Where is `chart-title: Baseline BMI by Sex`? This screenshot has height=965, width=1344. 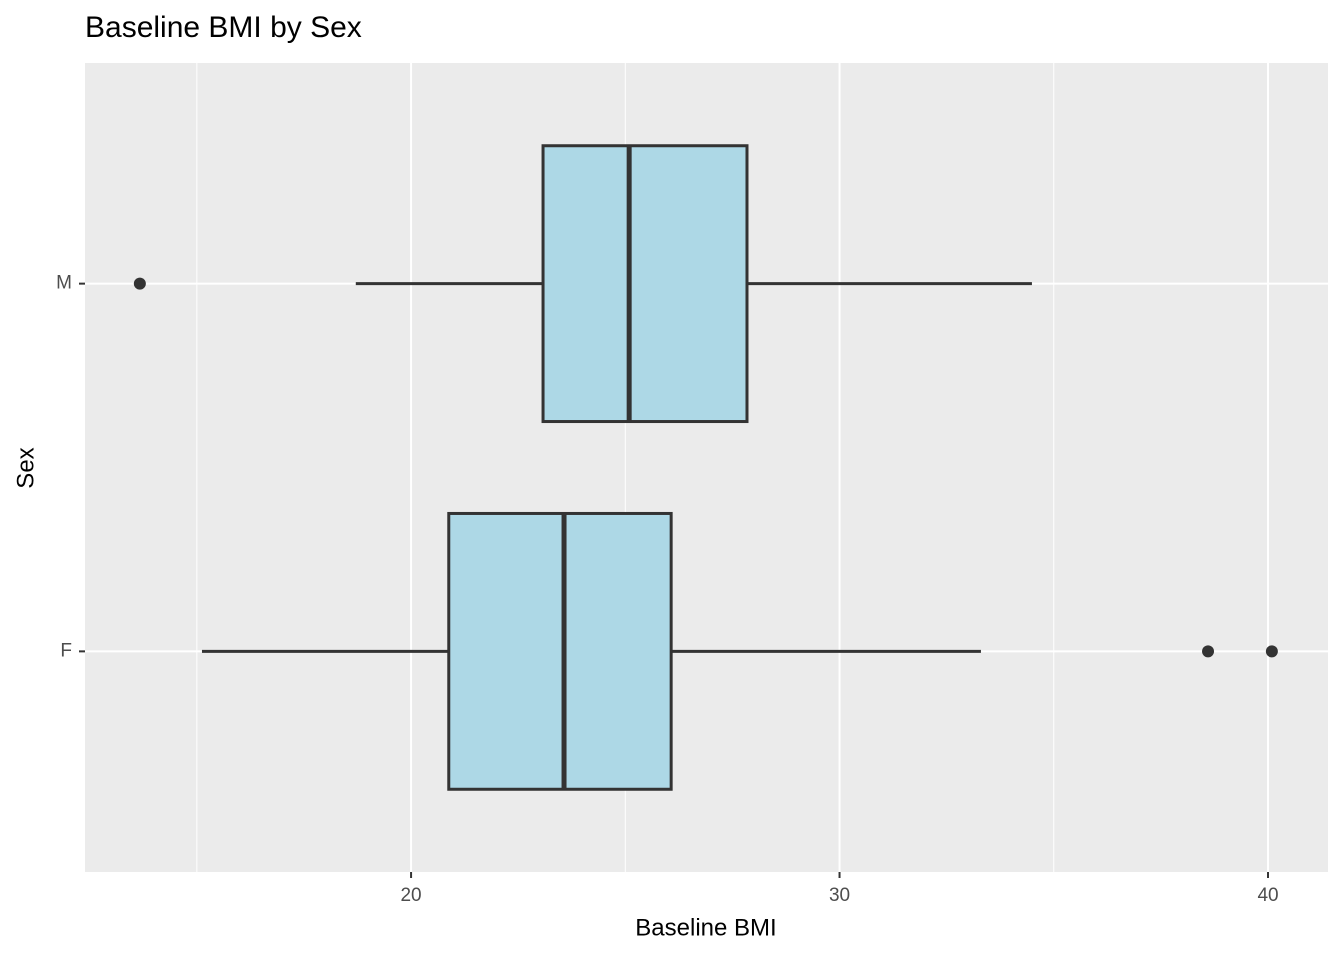
chart-title: Baseline BMI by Sex is located at coordinates (223, 27).